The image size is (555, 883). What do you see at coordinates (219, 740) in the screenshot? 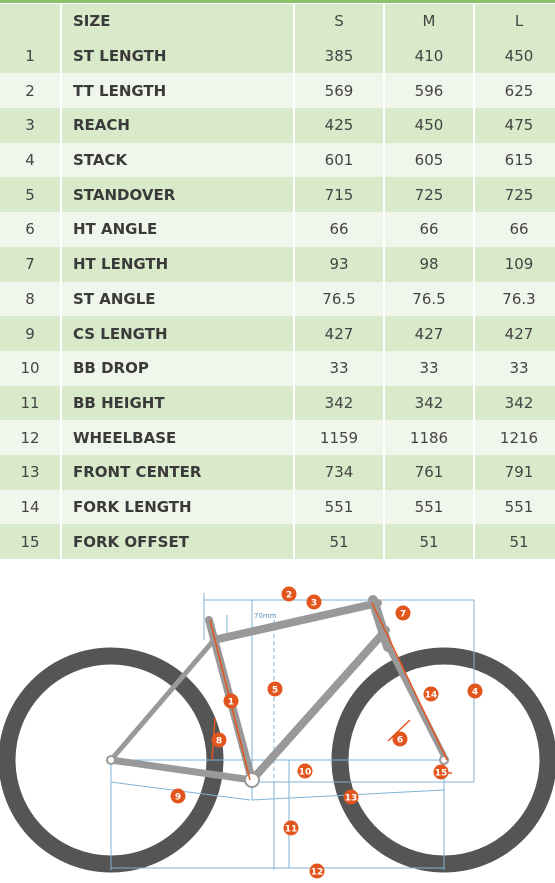
I see `marker-8: 8` at bounding box center [219, 740].